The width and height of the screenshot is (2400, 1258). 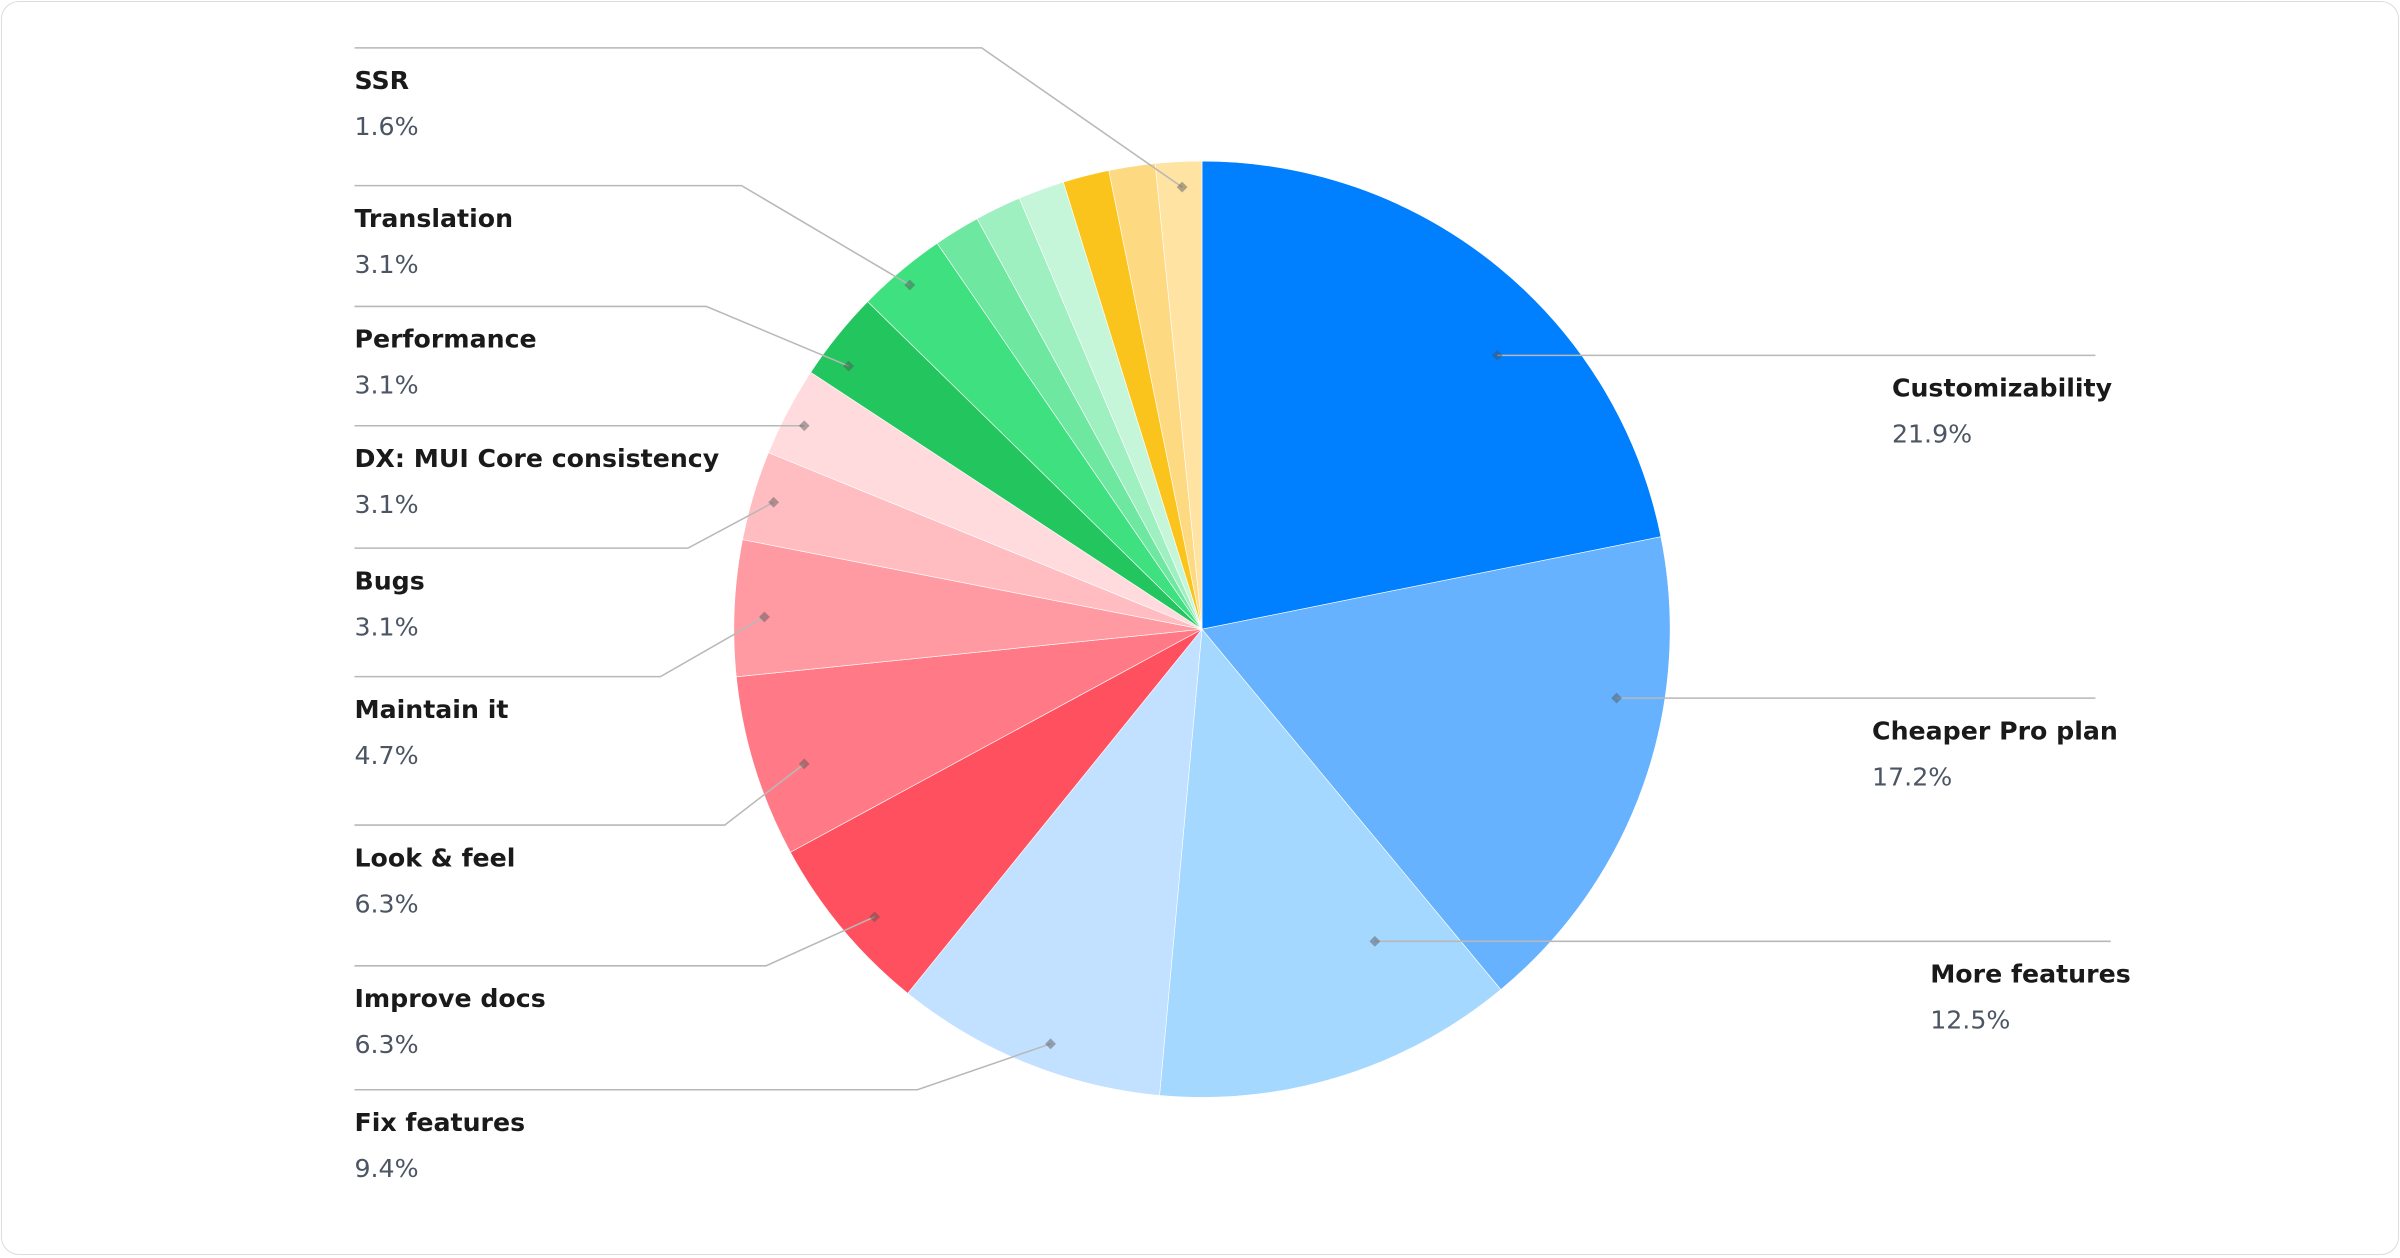 I want to click on pie-slice-more-features, so click(x=1330, y=863).